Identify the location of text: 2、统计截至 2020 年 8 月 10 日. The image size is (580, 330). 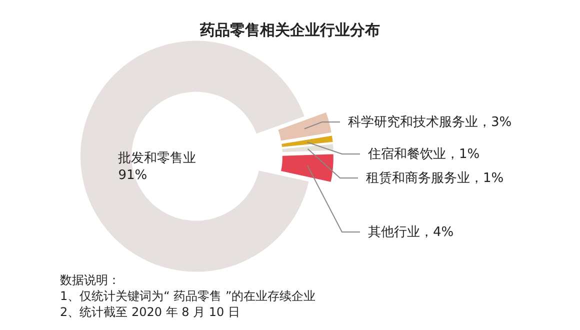
(150, 312).